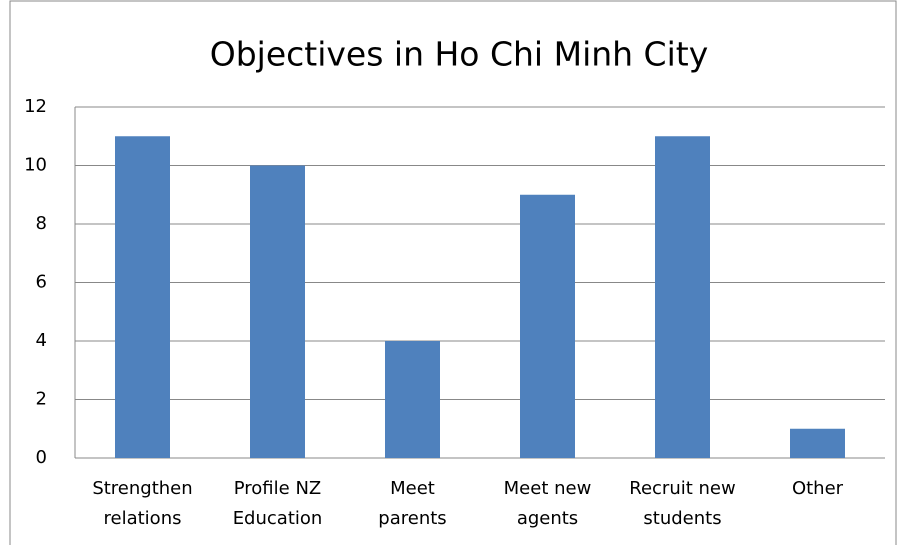 Image resolution: width=898 pixels, height=545 pixels. What do you see at coordinates (41, 457) in the screenshot?
I see `y-tick-label: 0` at bounding box center [41, 457].